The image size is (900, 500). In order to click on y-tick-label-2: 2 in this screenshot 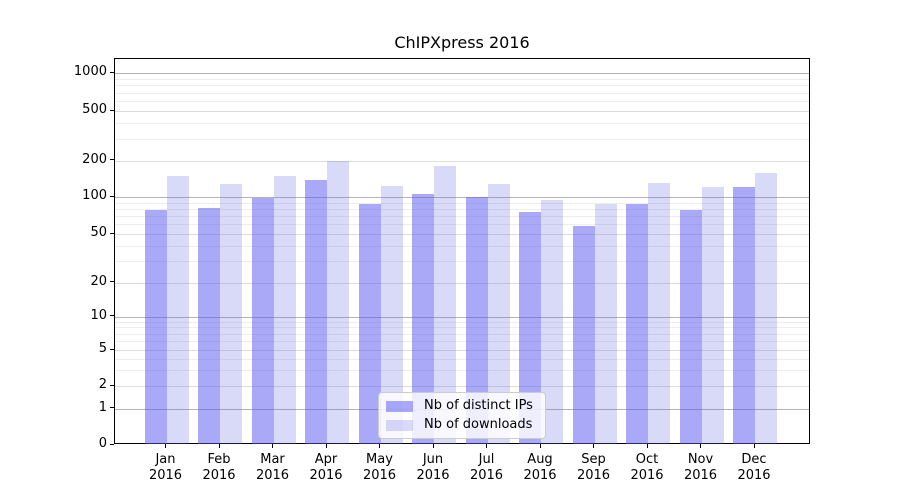, I will do `click(102, 384)`.